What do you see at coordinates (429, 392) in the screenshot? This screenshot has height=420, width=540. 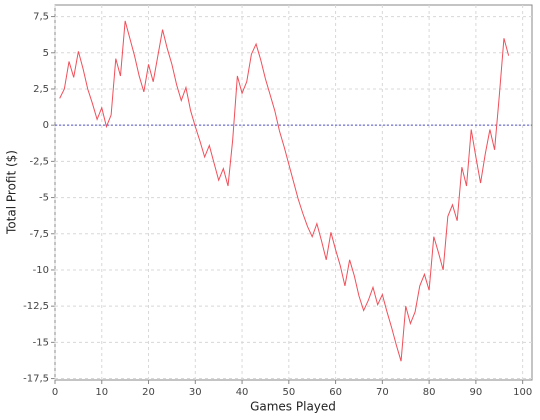 I see `x-tick-label: 80` at bounding box center [429, 392].